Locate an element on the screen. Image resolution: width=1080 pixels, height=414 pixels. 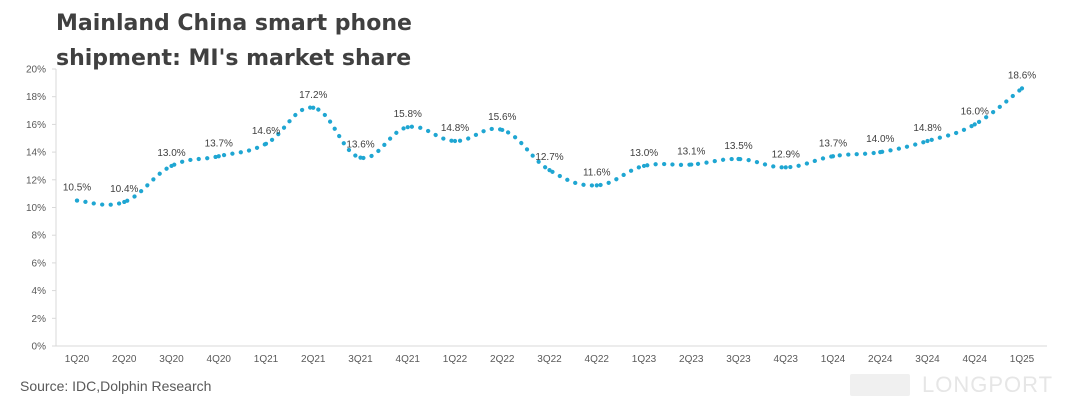
x-tick-label: 1Q23 is located at coordinates (644, 359).